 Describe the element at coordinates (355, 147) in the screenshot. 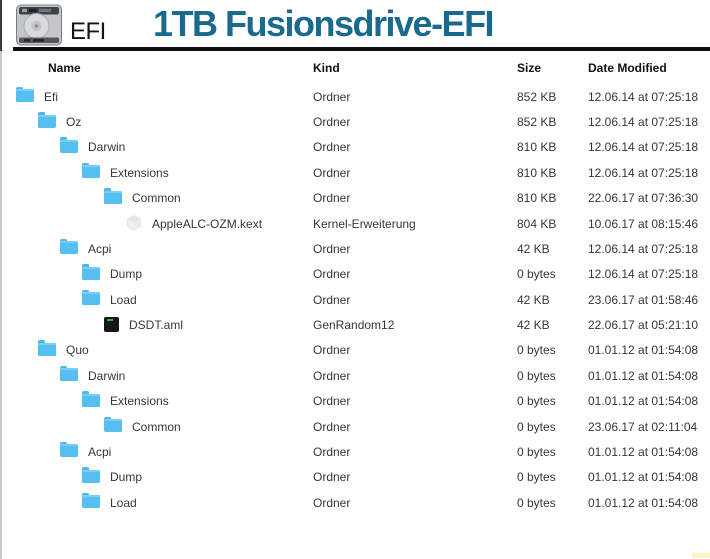

I see `table-row: Darwin Ordner 810 KB 12.06.14 at 07:25:18` at that location.